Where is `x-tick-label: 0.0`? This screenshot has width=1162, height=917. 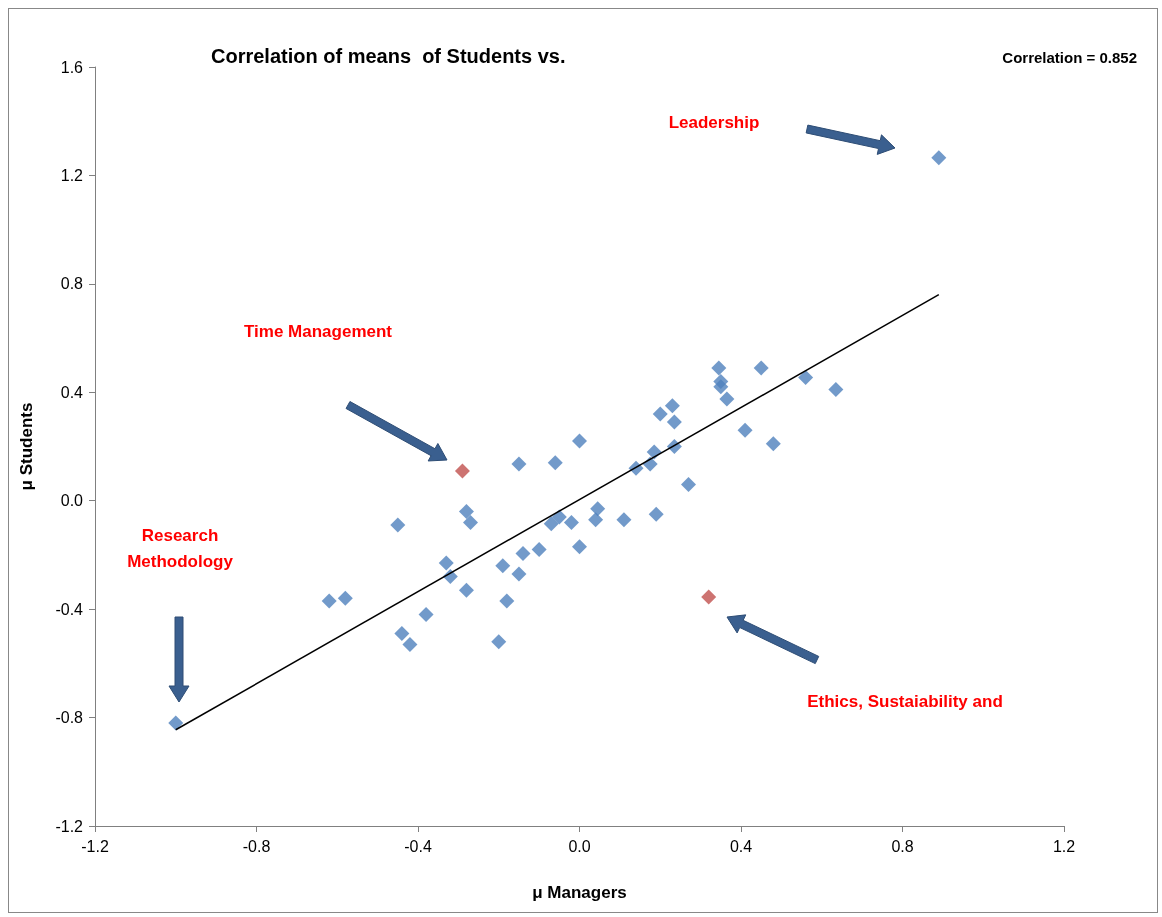
x-tick-label: 0.0 is located at coordinates (579, 846).